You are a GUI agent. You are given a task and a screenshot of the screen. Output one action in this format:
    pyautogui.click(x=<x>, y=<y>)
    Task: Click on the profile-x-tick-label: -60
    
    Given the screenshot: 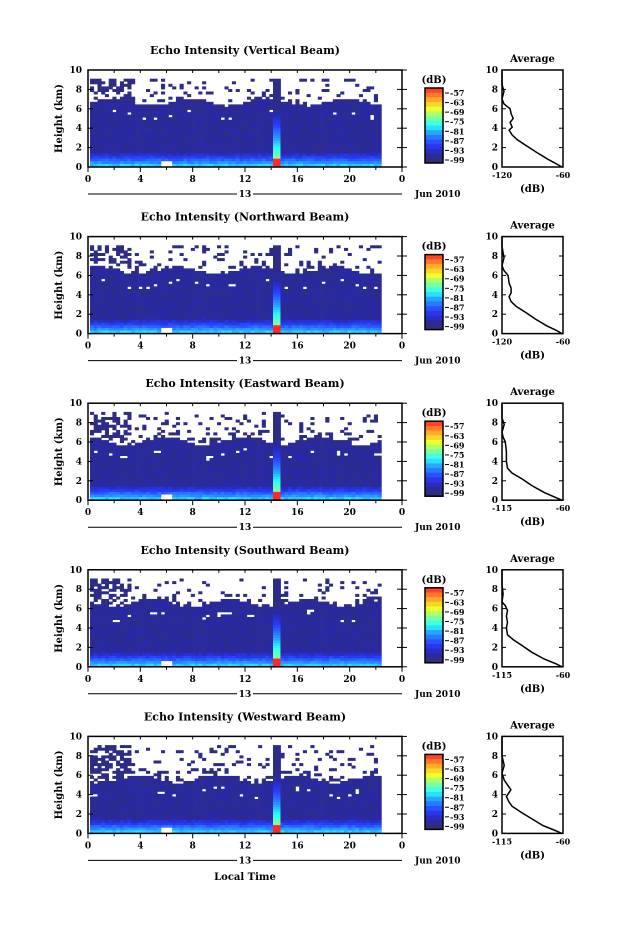 What is the action you would take?
    pyautogui.click(x=563, y=342)
    